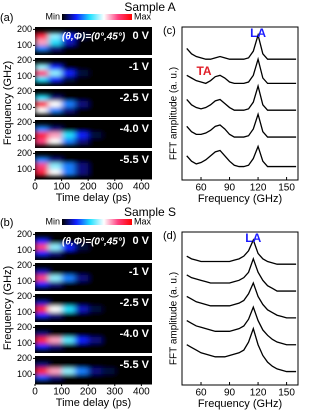  I want to click on colorbar, so click(97, 17).